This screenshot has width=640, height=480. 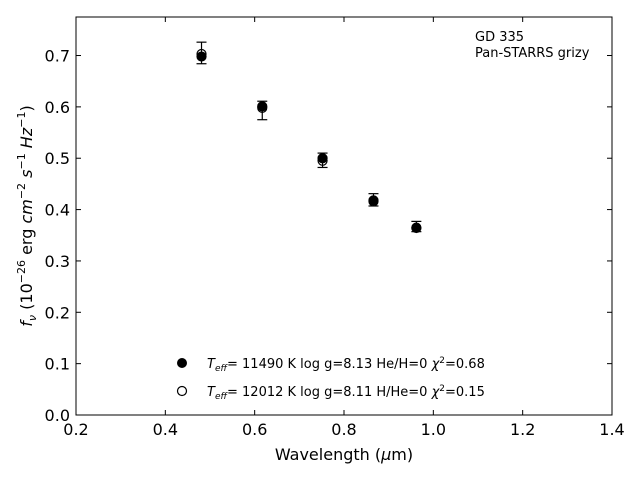 What do you see at coordinates (57, 415) in the screenshot?
I see `y-tick-label: 0.0` at bounding box center [57, 415].